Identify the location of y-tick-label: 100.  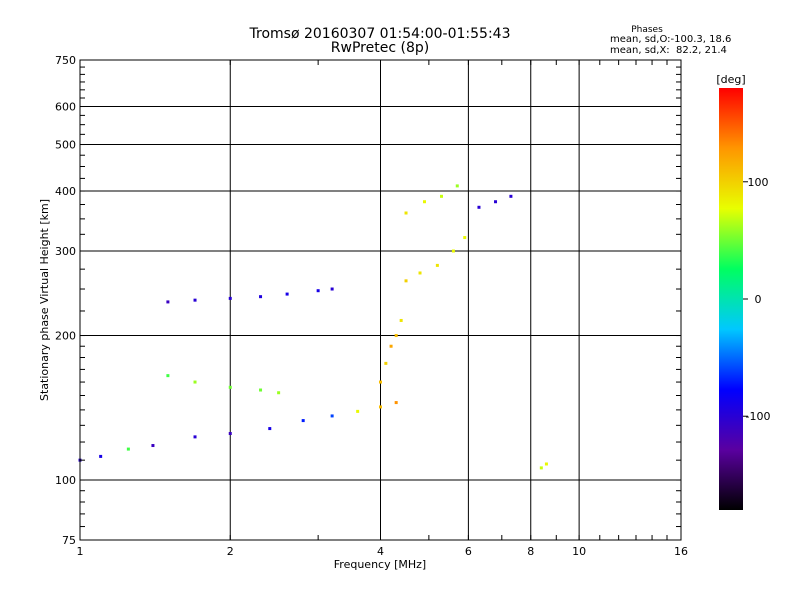
(65, 480).